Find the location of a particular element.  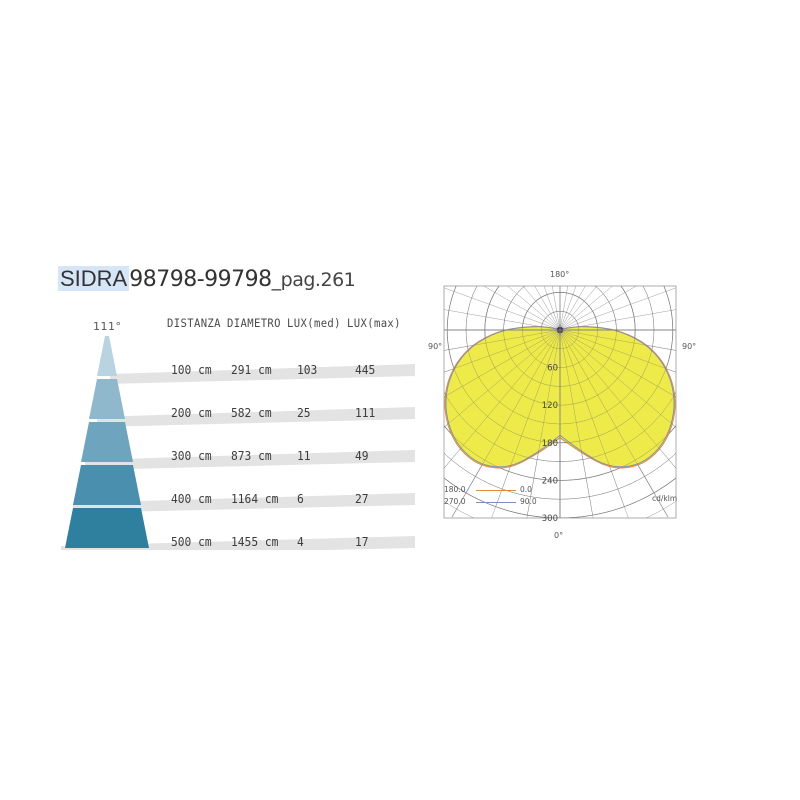

polar-chart-canvas: 60 120 180 240 300 is located at coordinates (560, 404).